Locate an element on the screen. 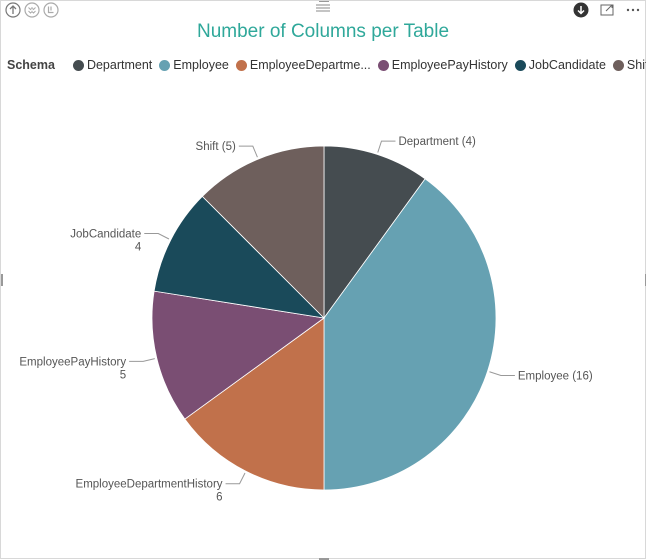  pie-slice-employeedepartmenthistory is located at coordinates (254, 404).